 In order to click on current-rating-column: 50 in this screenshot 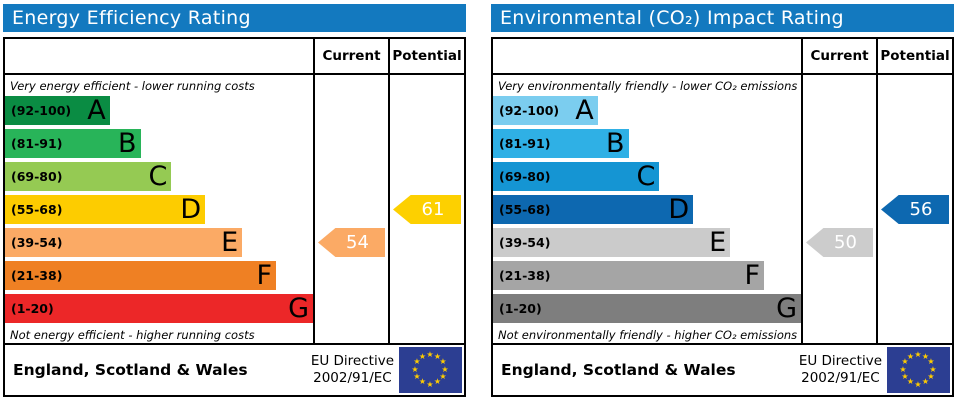, I will do `click(838, 209)`.